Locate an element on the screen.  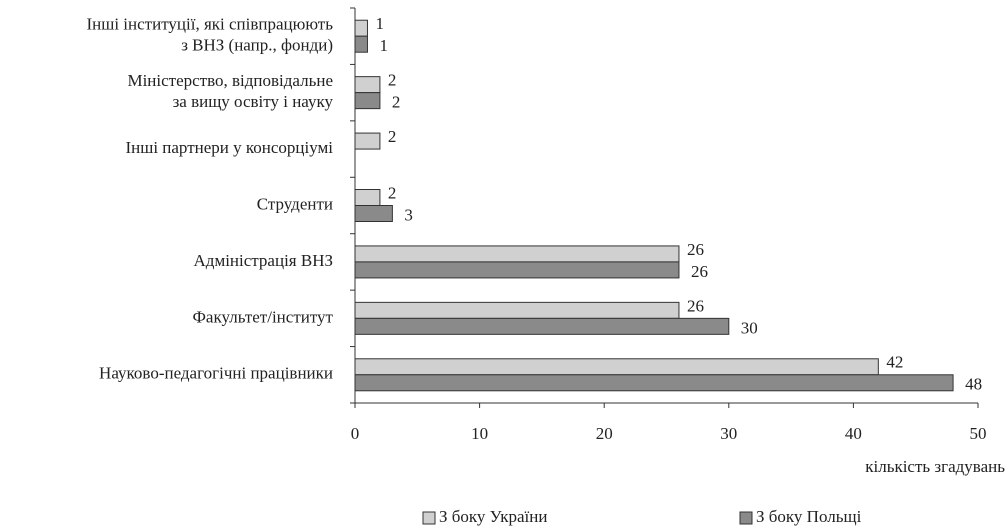
value-label: 48 is located at coordinates (973, 384).